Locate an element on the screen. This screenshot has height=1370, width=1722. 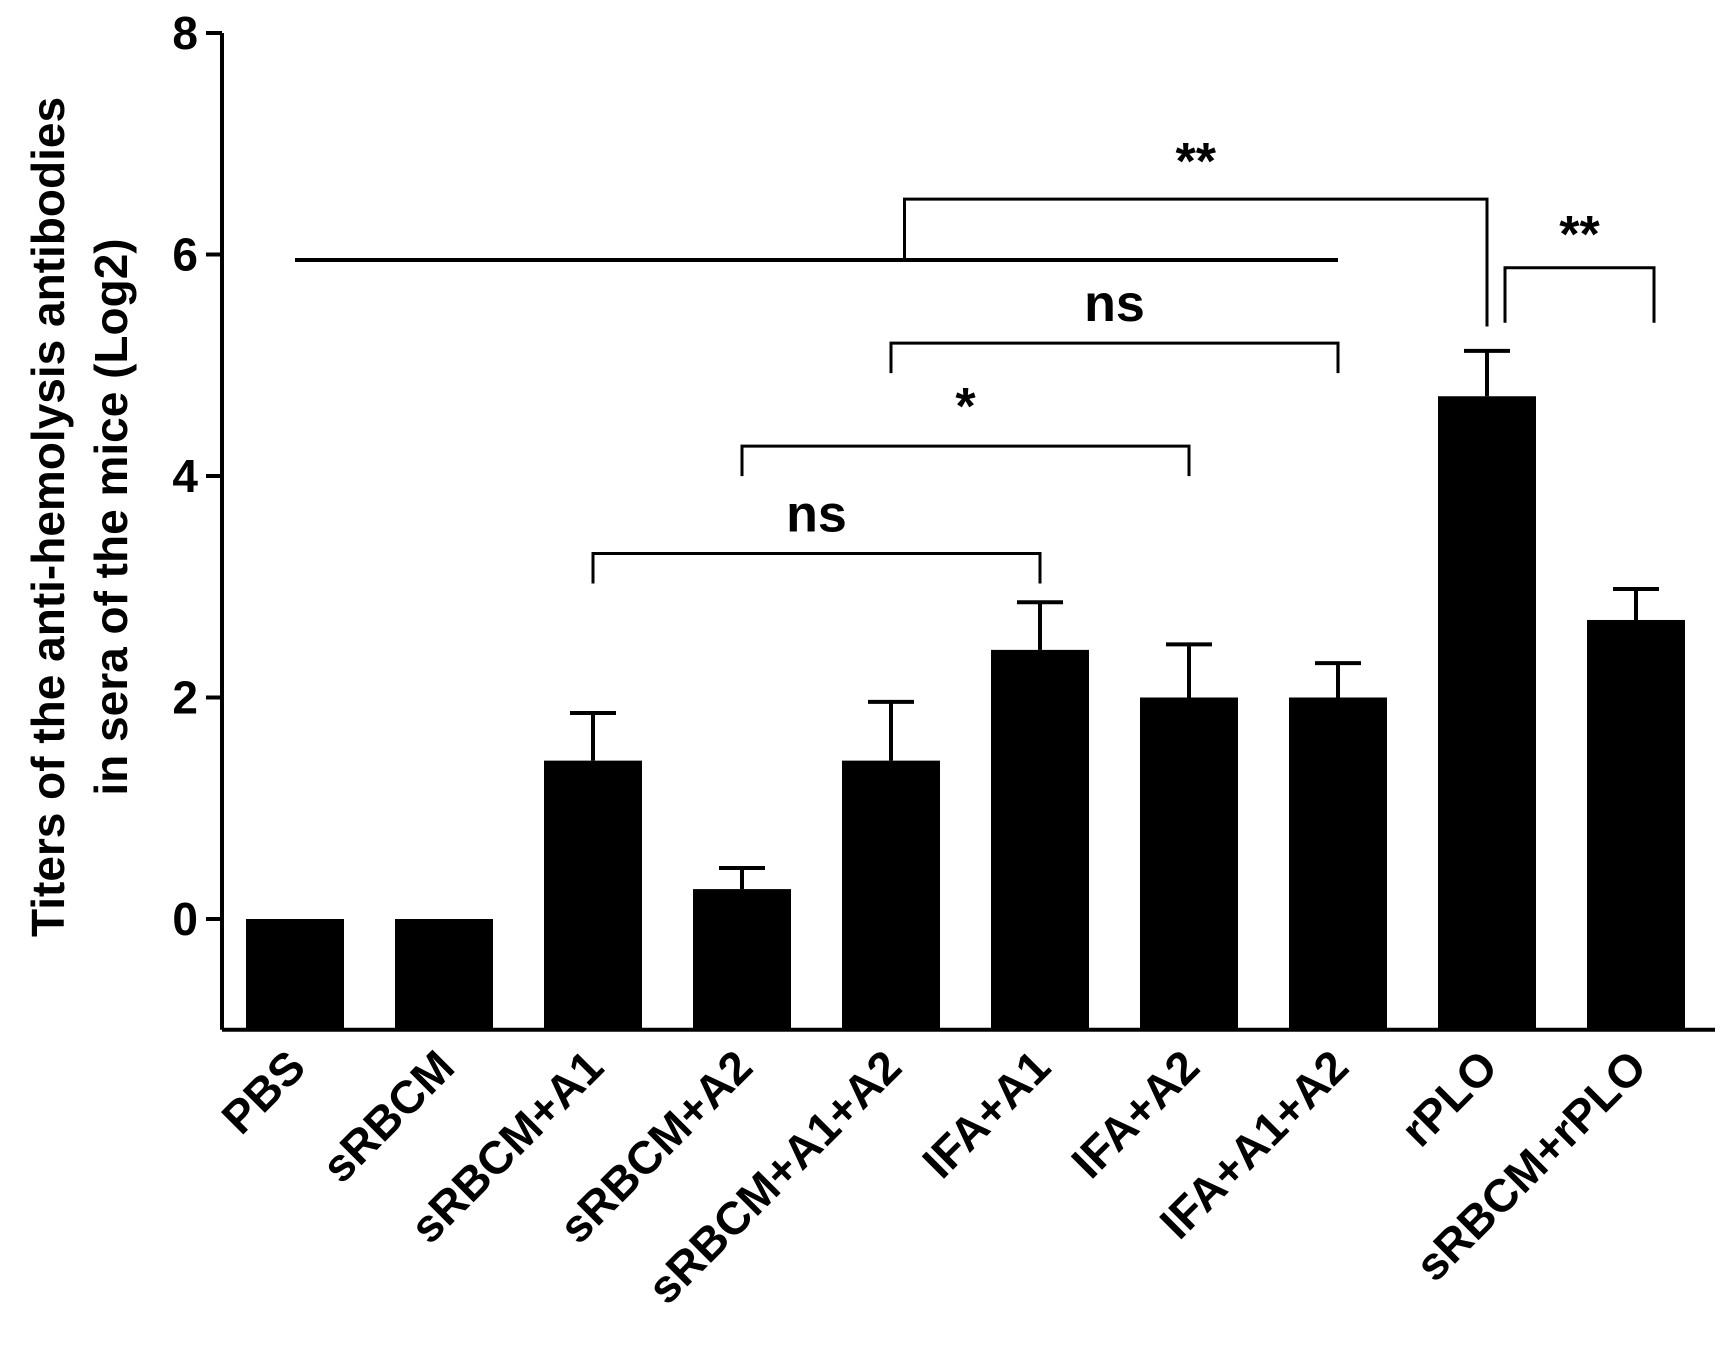
bracket-ns-sRBCM-A1-vs-IFA-A1: ns is located at coordinates (816, 535).